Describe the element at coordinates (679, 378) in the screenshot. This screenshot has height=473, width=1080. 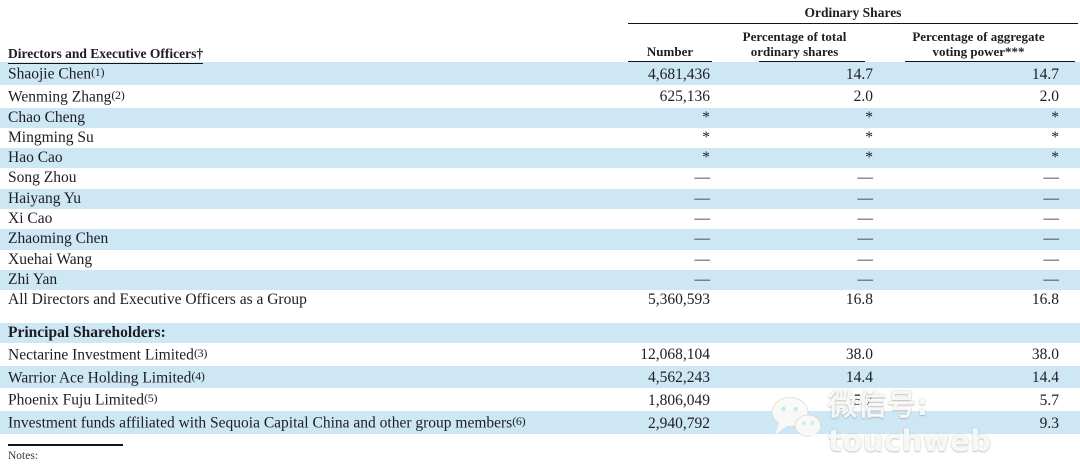
I see `row-number: 4,562,243` at that location.